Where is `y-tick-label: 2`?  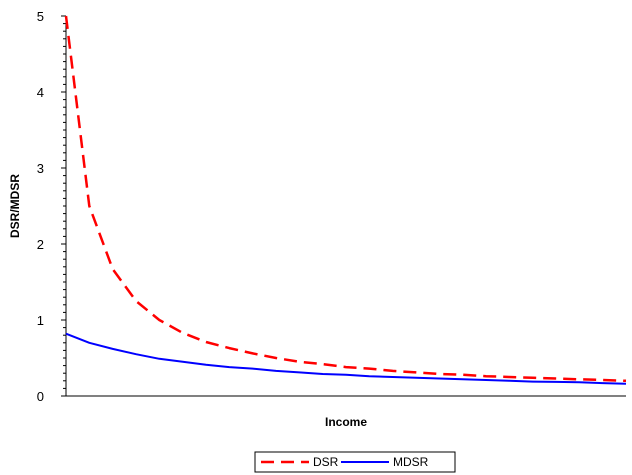 y-tick-label: 2 is located at coordinates (40, 244).